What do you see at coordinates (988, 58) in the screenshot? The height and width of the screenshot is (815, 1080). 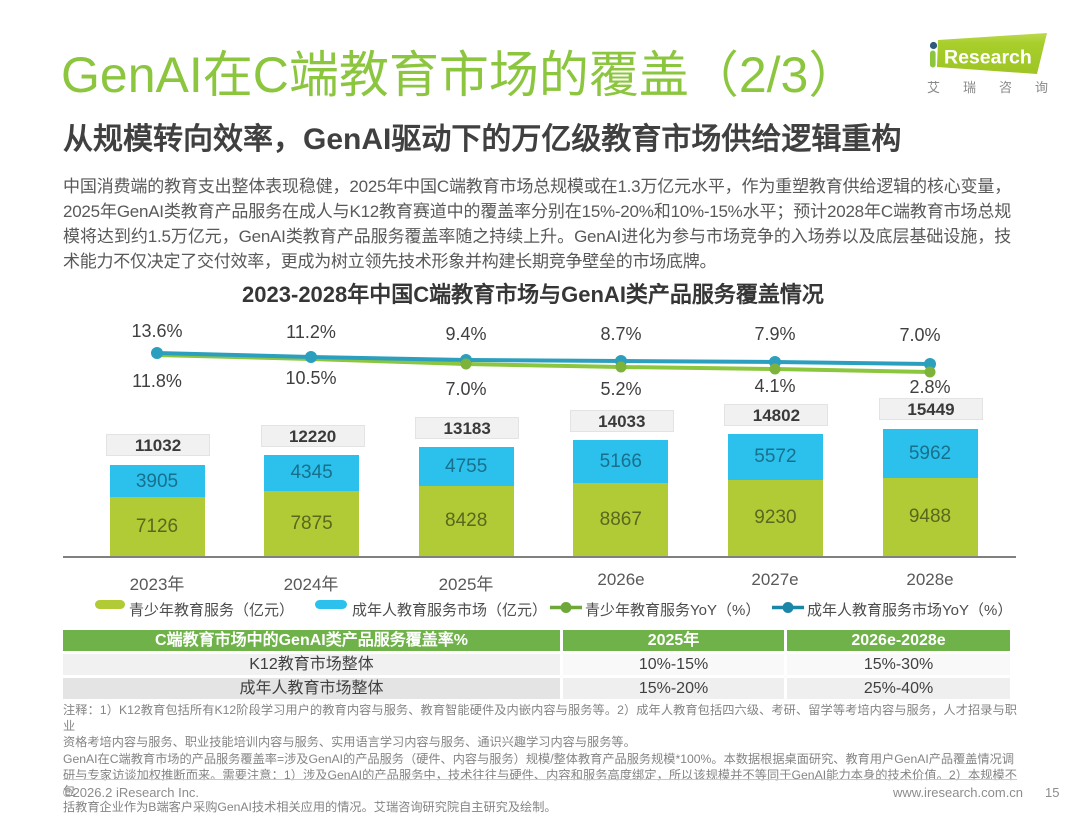 I see `svg-text: Research` at bounding box center [988, 58].